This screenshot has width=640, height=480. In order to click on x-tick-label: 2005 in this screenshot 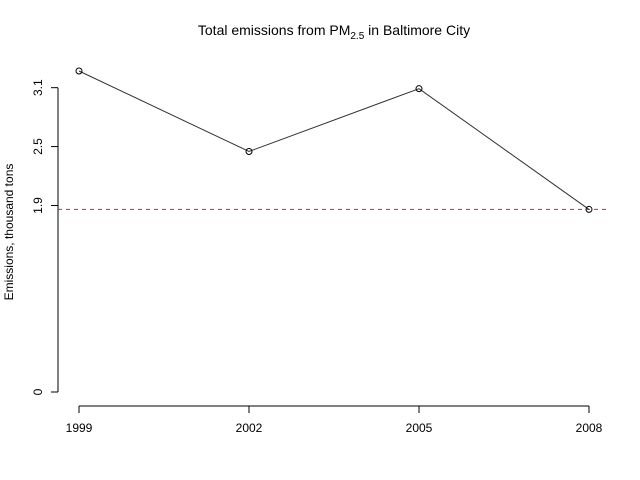, I will do `click(419, 428)`.